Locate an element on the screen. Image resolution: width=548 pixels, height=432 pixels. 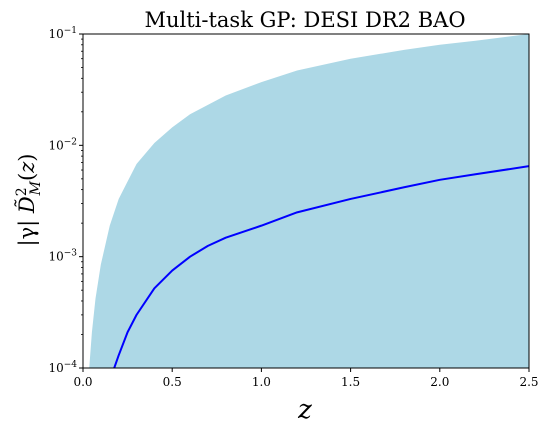
y-tick-label: 10⁻² is located at coordinates (62, 144).